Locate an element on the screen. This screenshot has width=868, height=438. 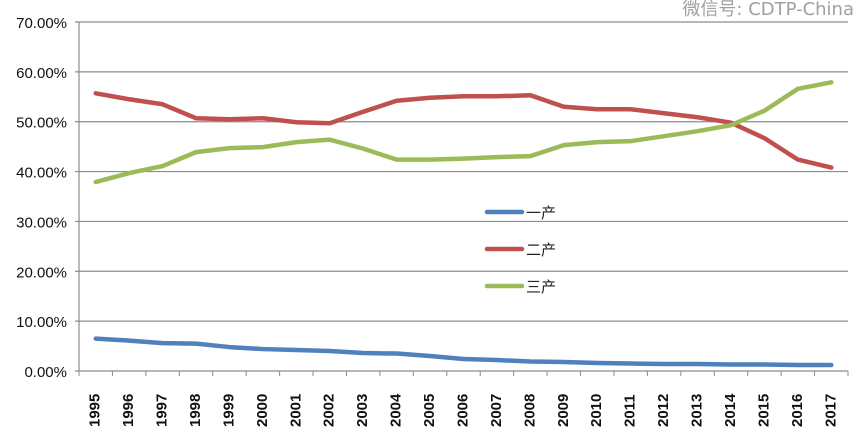
y-tick-label: 10.00% is located at coordinates (41, 322).